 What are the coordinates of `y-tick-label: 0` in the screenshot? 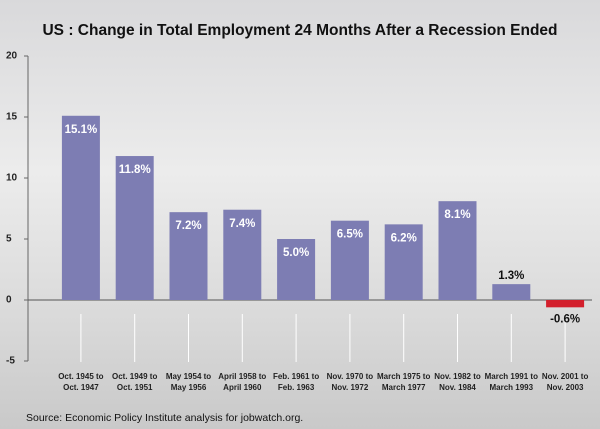 It's located at (9, 300).